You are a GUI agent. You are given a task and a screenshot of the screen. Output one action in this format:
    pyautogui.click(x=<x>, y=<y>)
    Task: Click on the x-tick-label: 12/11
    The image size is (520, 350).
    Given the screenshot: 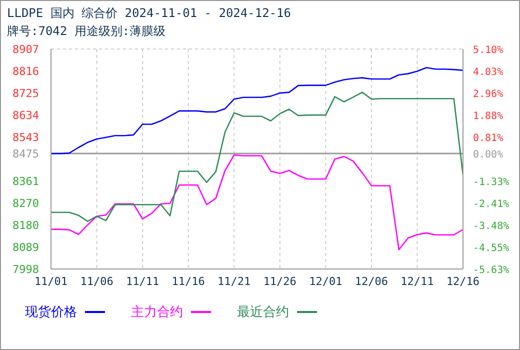 What is the action you would take?
    pyautogui.click(x=417, y=281)
    